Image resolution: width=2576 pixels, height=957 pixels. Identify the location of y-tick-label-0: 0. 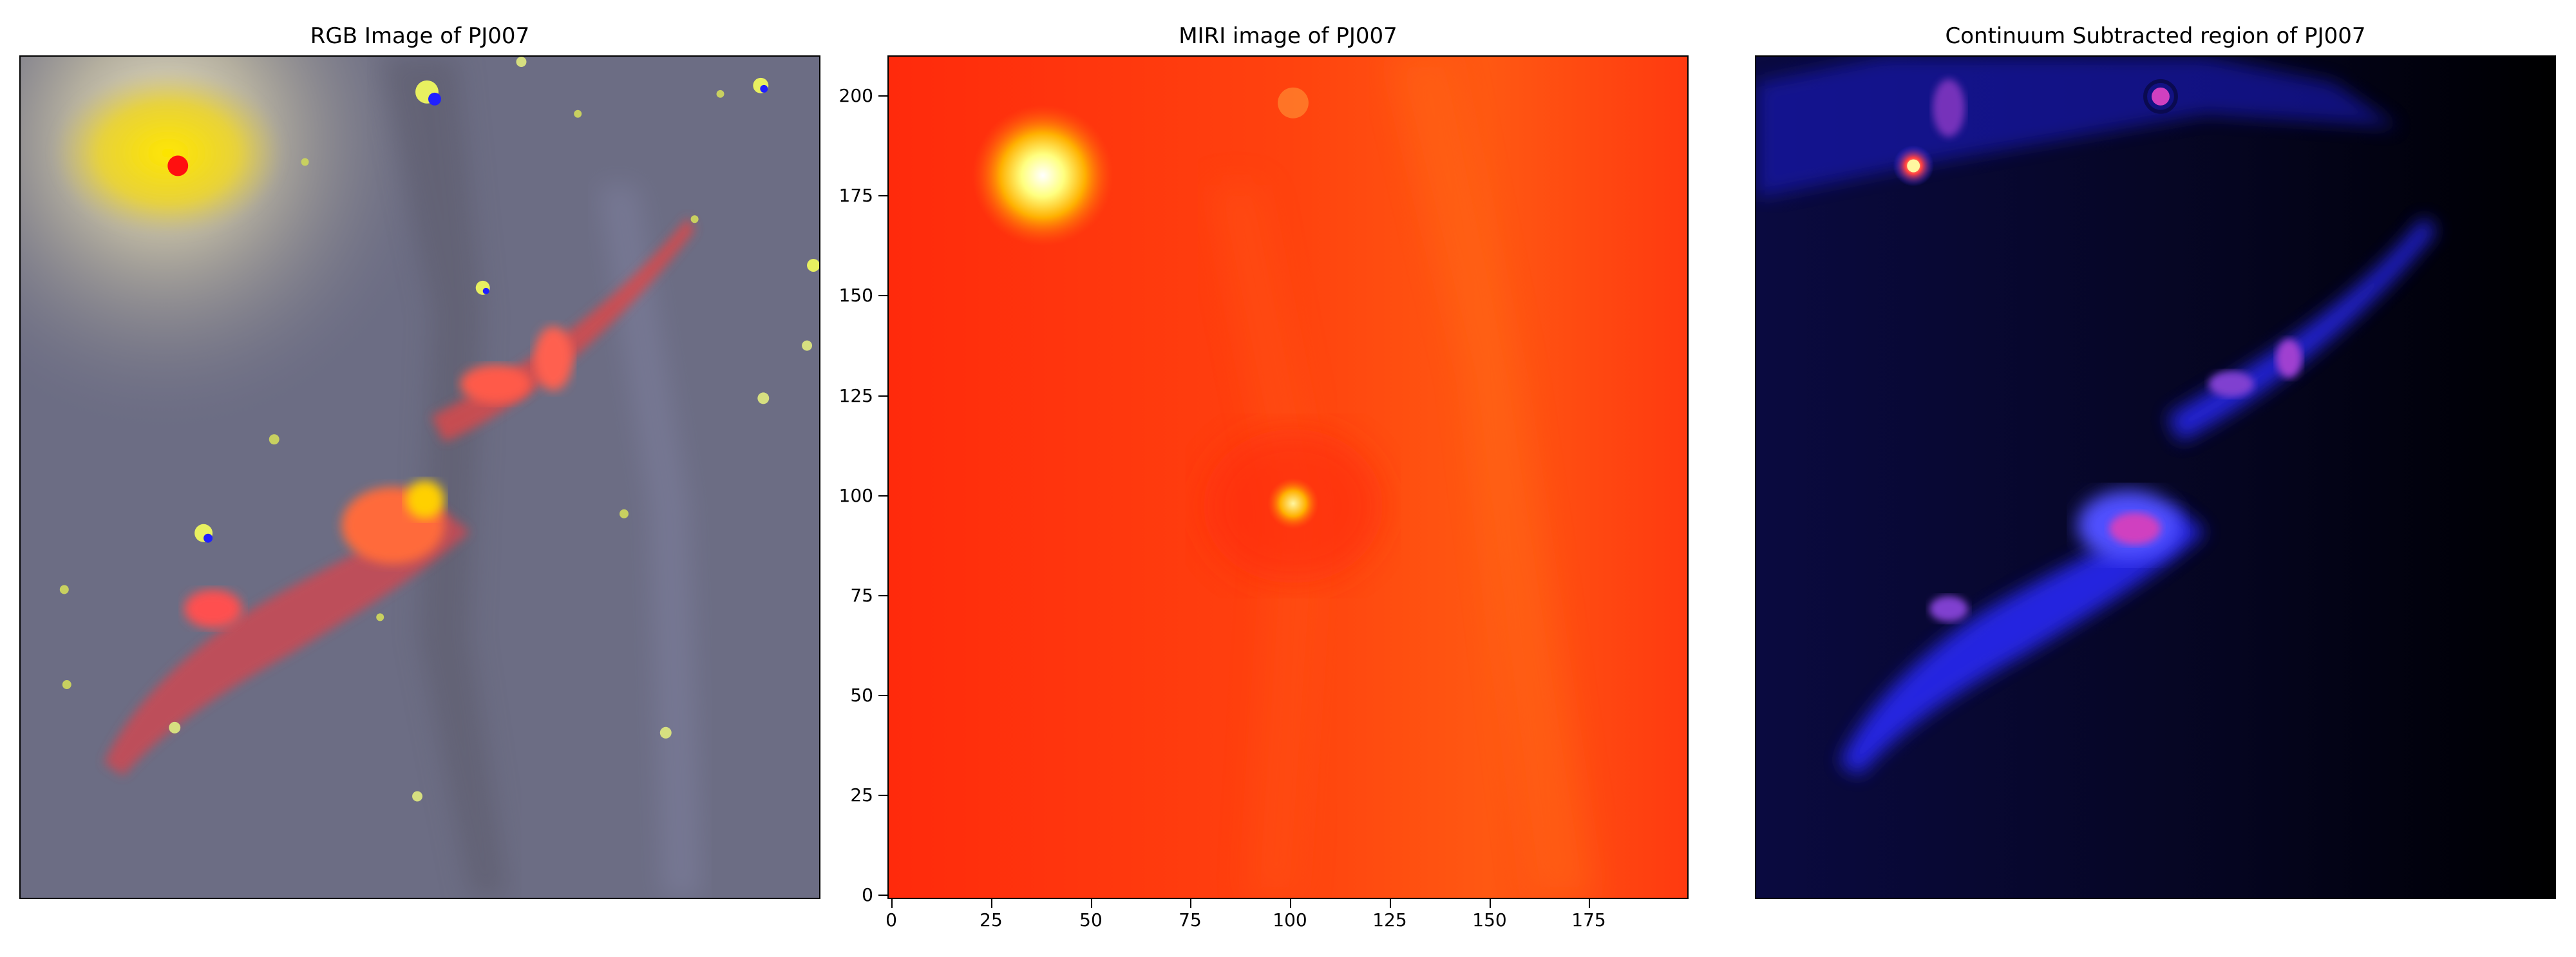
(868, 894).